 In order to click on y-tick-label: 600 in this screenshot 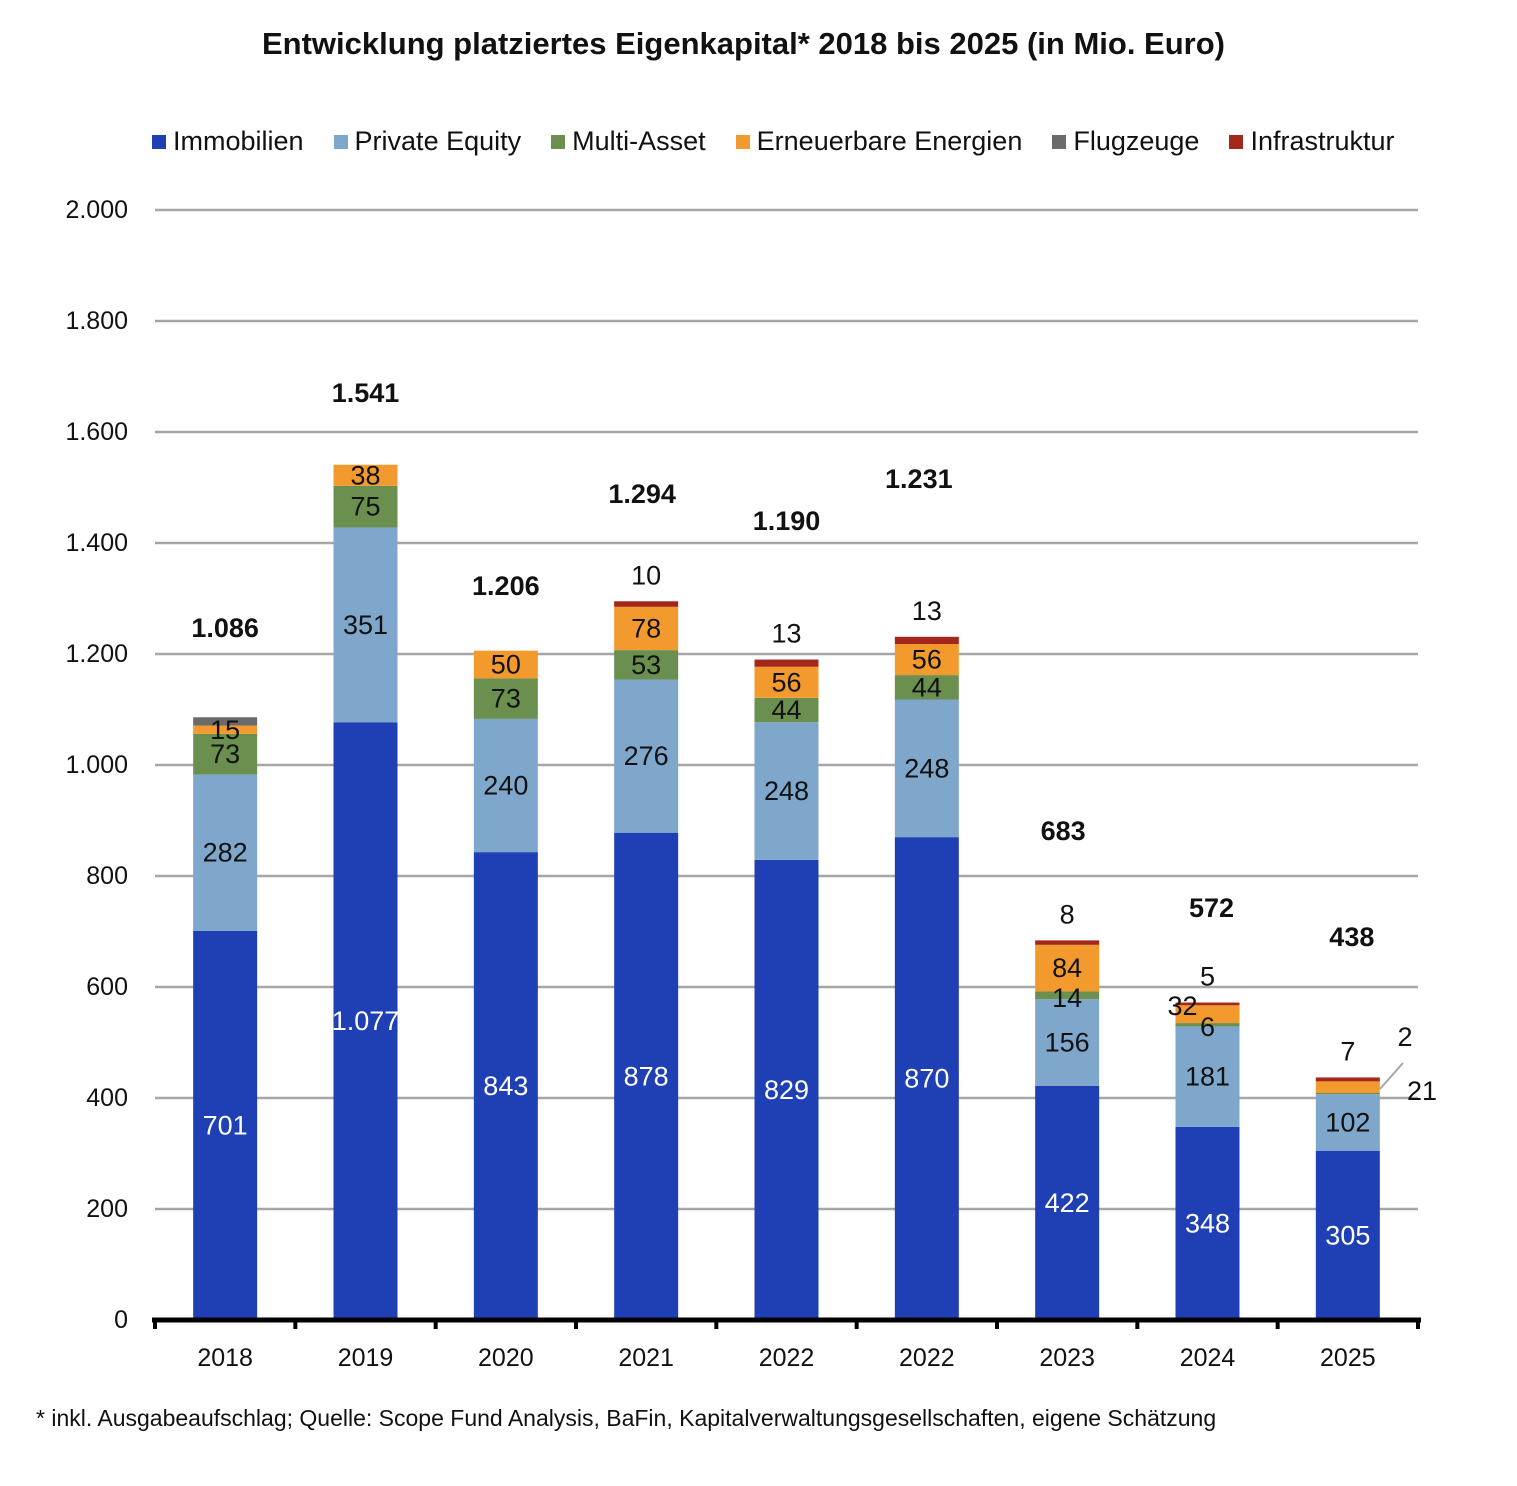, I will do `click(107, 987)`.